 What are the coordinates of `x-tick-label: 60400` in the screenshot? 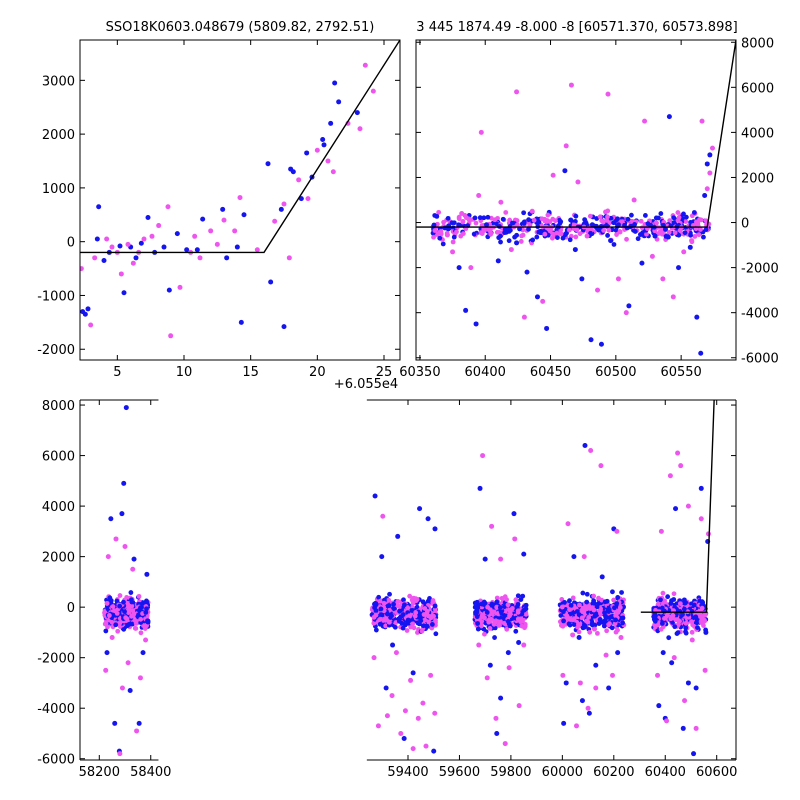 It's located at (665, 772).